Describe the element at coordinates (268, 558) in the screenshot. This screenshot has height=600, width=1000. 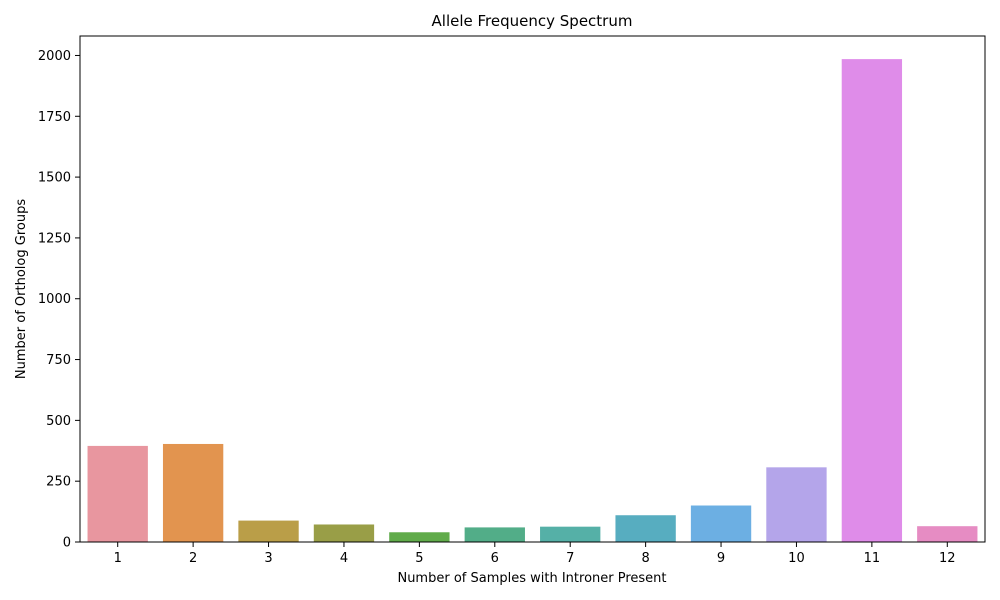
I see `x-tick-label: 3` at that location.